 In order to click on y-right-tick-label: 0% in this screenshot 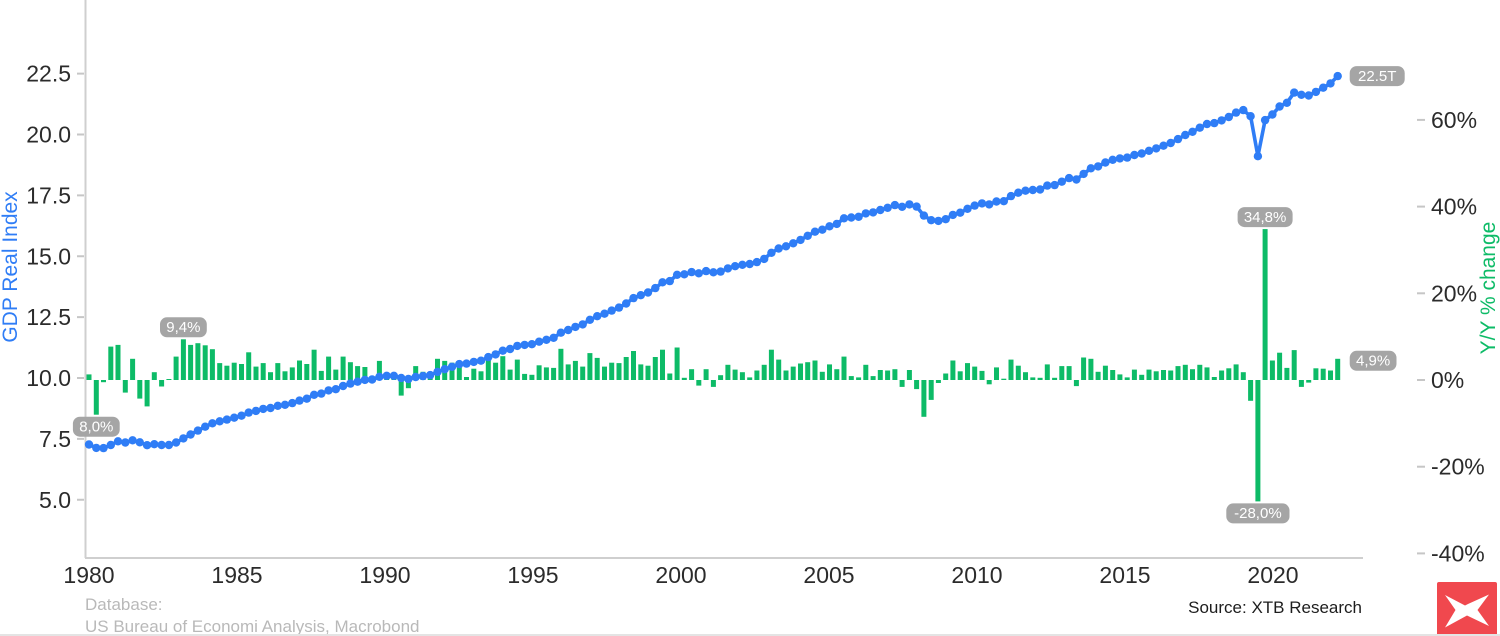, I will do `click(1447, 380)`.